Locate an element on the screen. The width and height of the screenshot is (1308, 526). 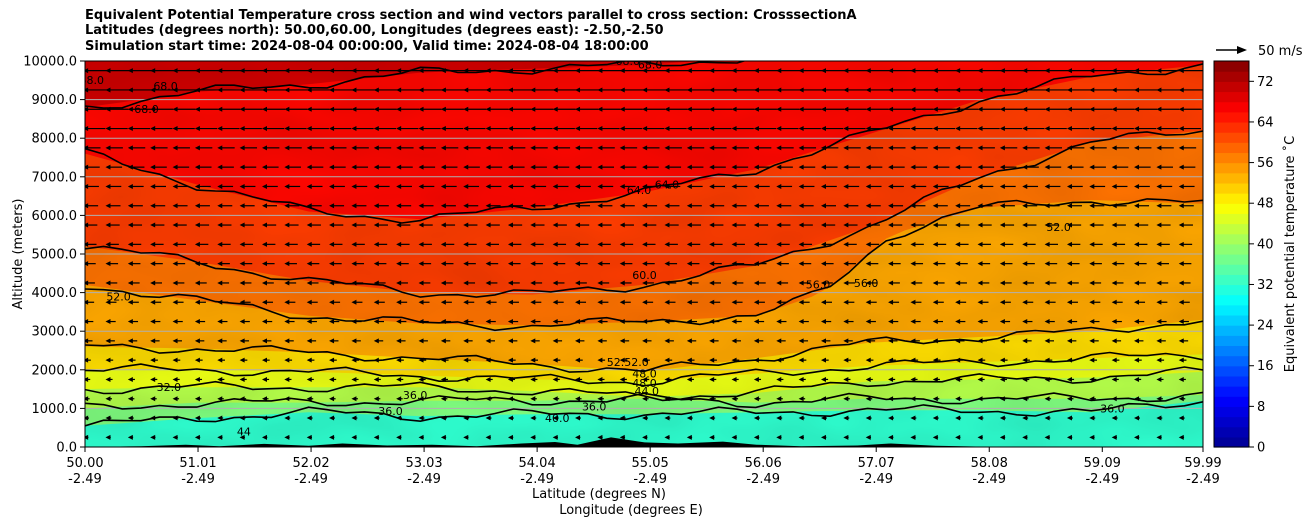
x-axis-label: Latitude (degrees N) is located at coordinates (599, 494).